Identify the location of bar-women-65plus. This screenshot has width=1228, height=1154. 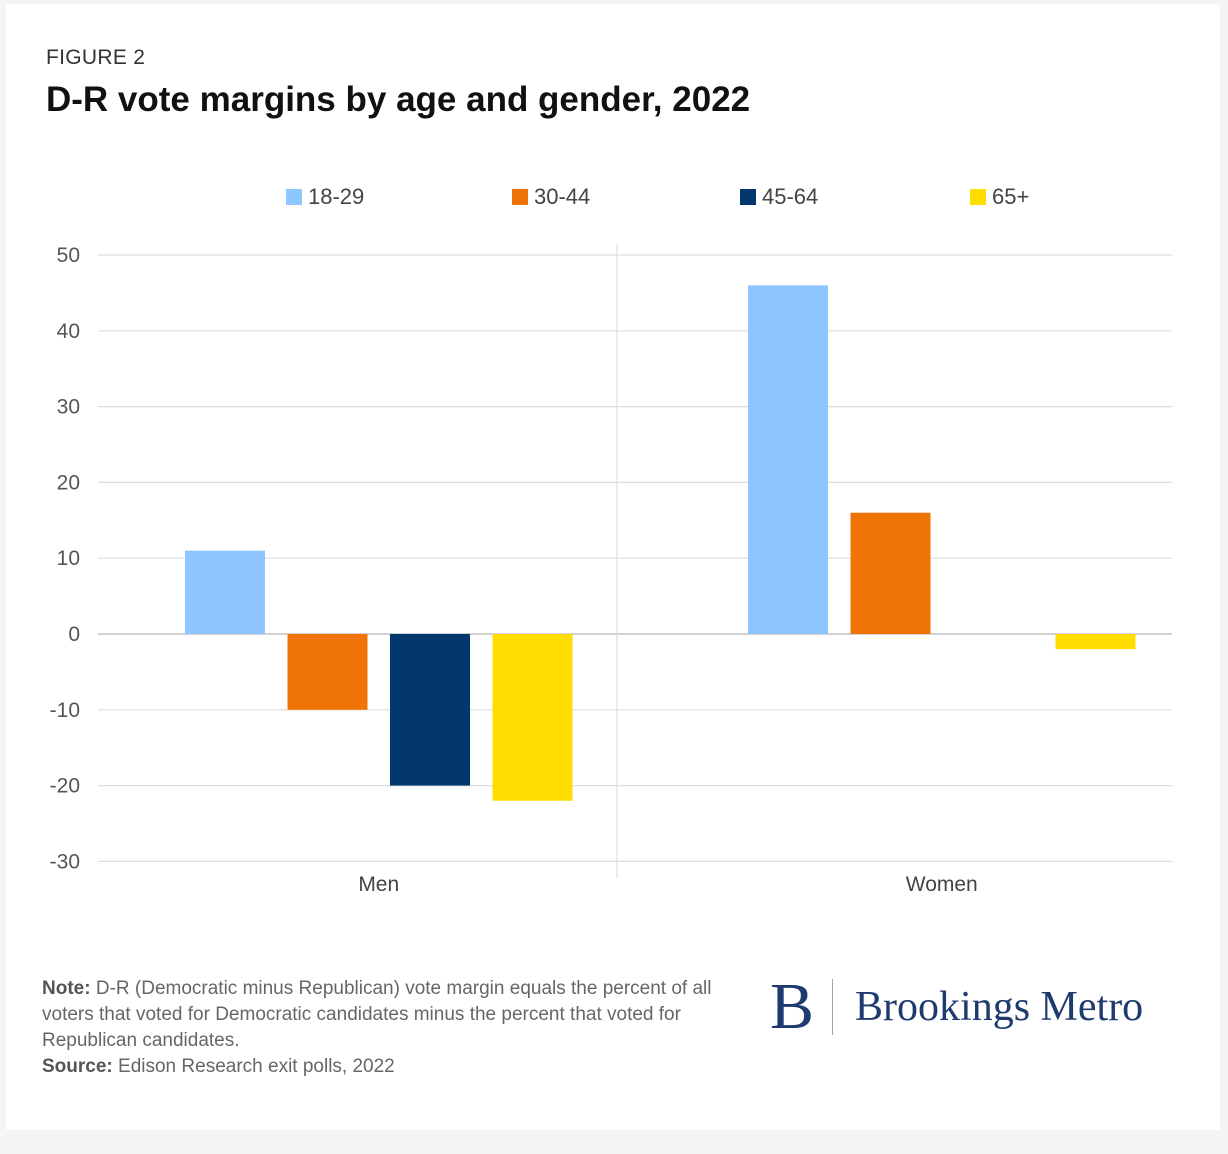
(1095, 642).